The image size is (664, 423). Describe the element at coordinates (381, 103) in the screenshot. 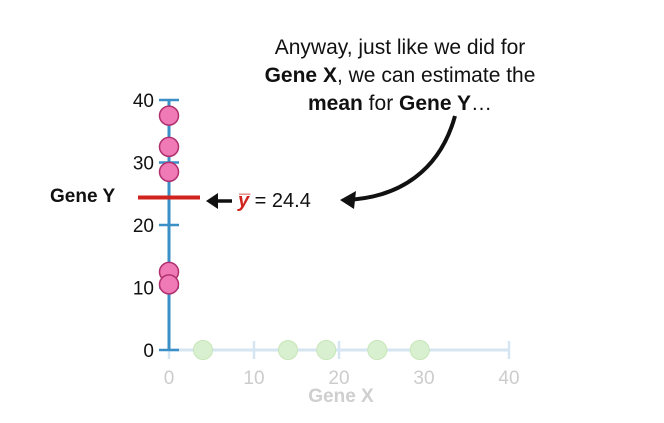

I see `callout-for: for` at that location.